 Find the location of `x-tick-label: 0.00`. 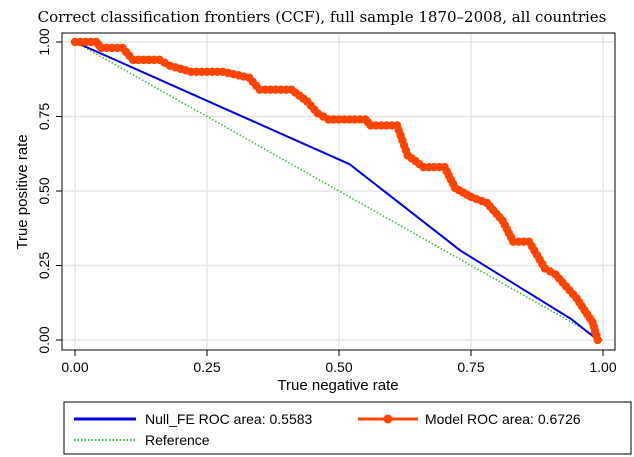

x-tick-label: 0.00 is located at coordinates (74, 367).